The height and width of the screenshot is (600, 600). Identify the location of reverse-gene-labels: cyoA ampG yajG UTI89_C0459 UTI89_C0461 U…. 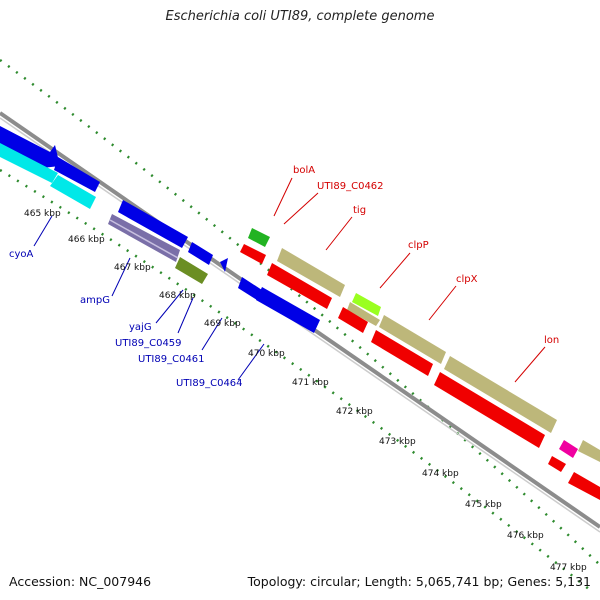
(126, 319).